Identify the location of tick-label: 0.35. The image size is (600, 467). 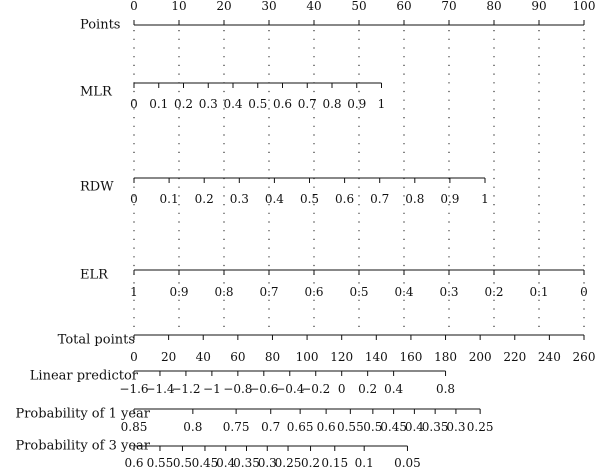
(246, 461).